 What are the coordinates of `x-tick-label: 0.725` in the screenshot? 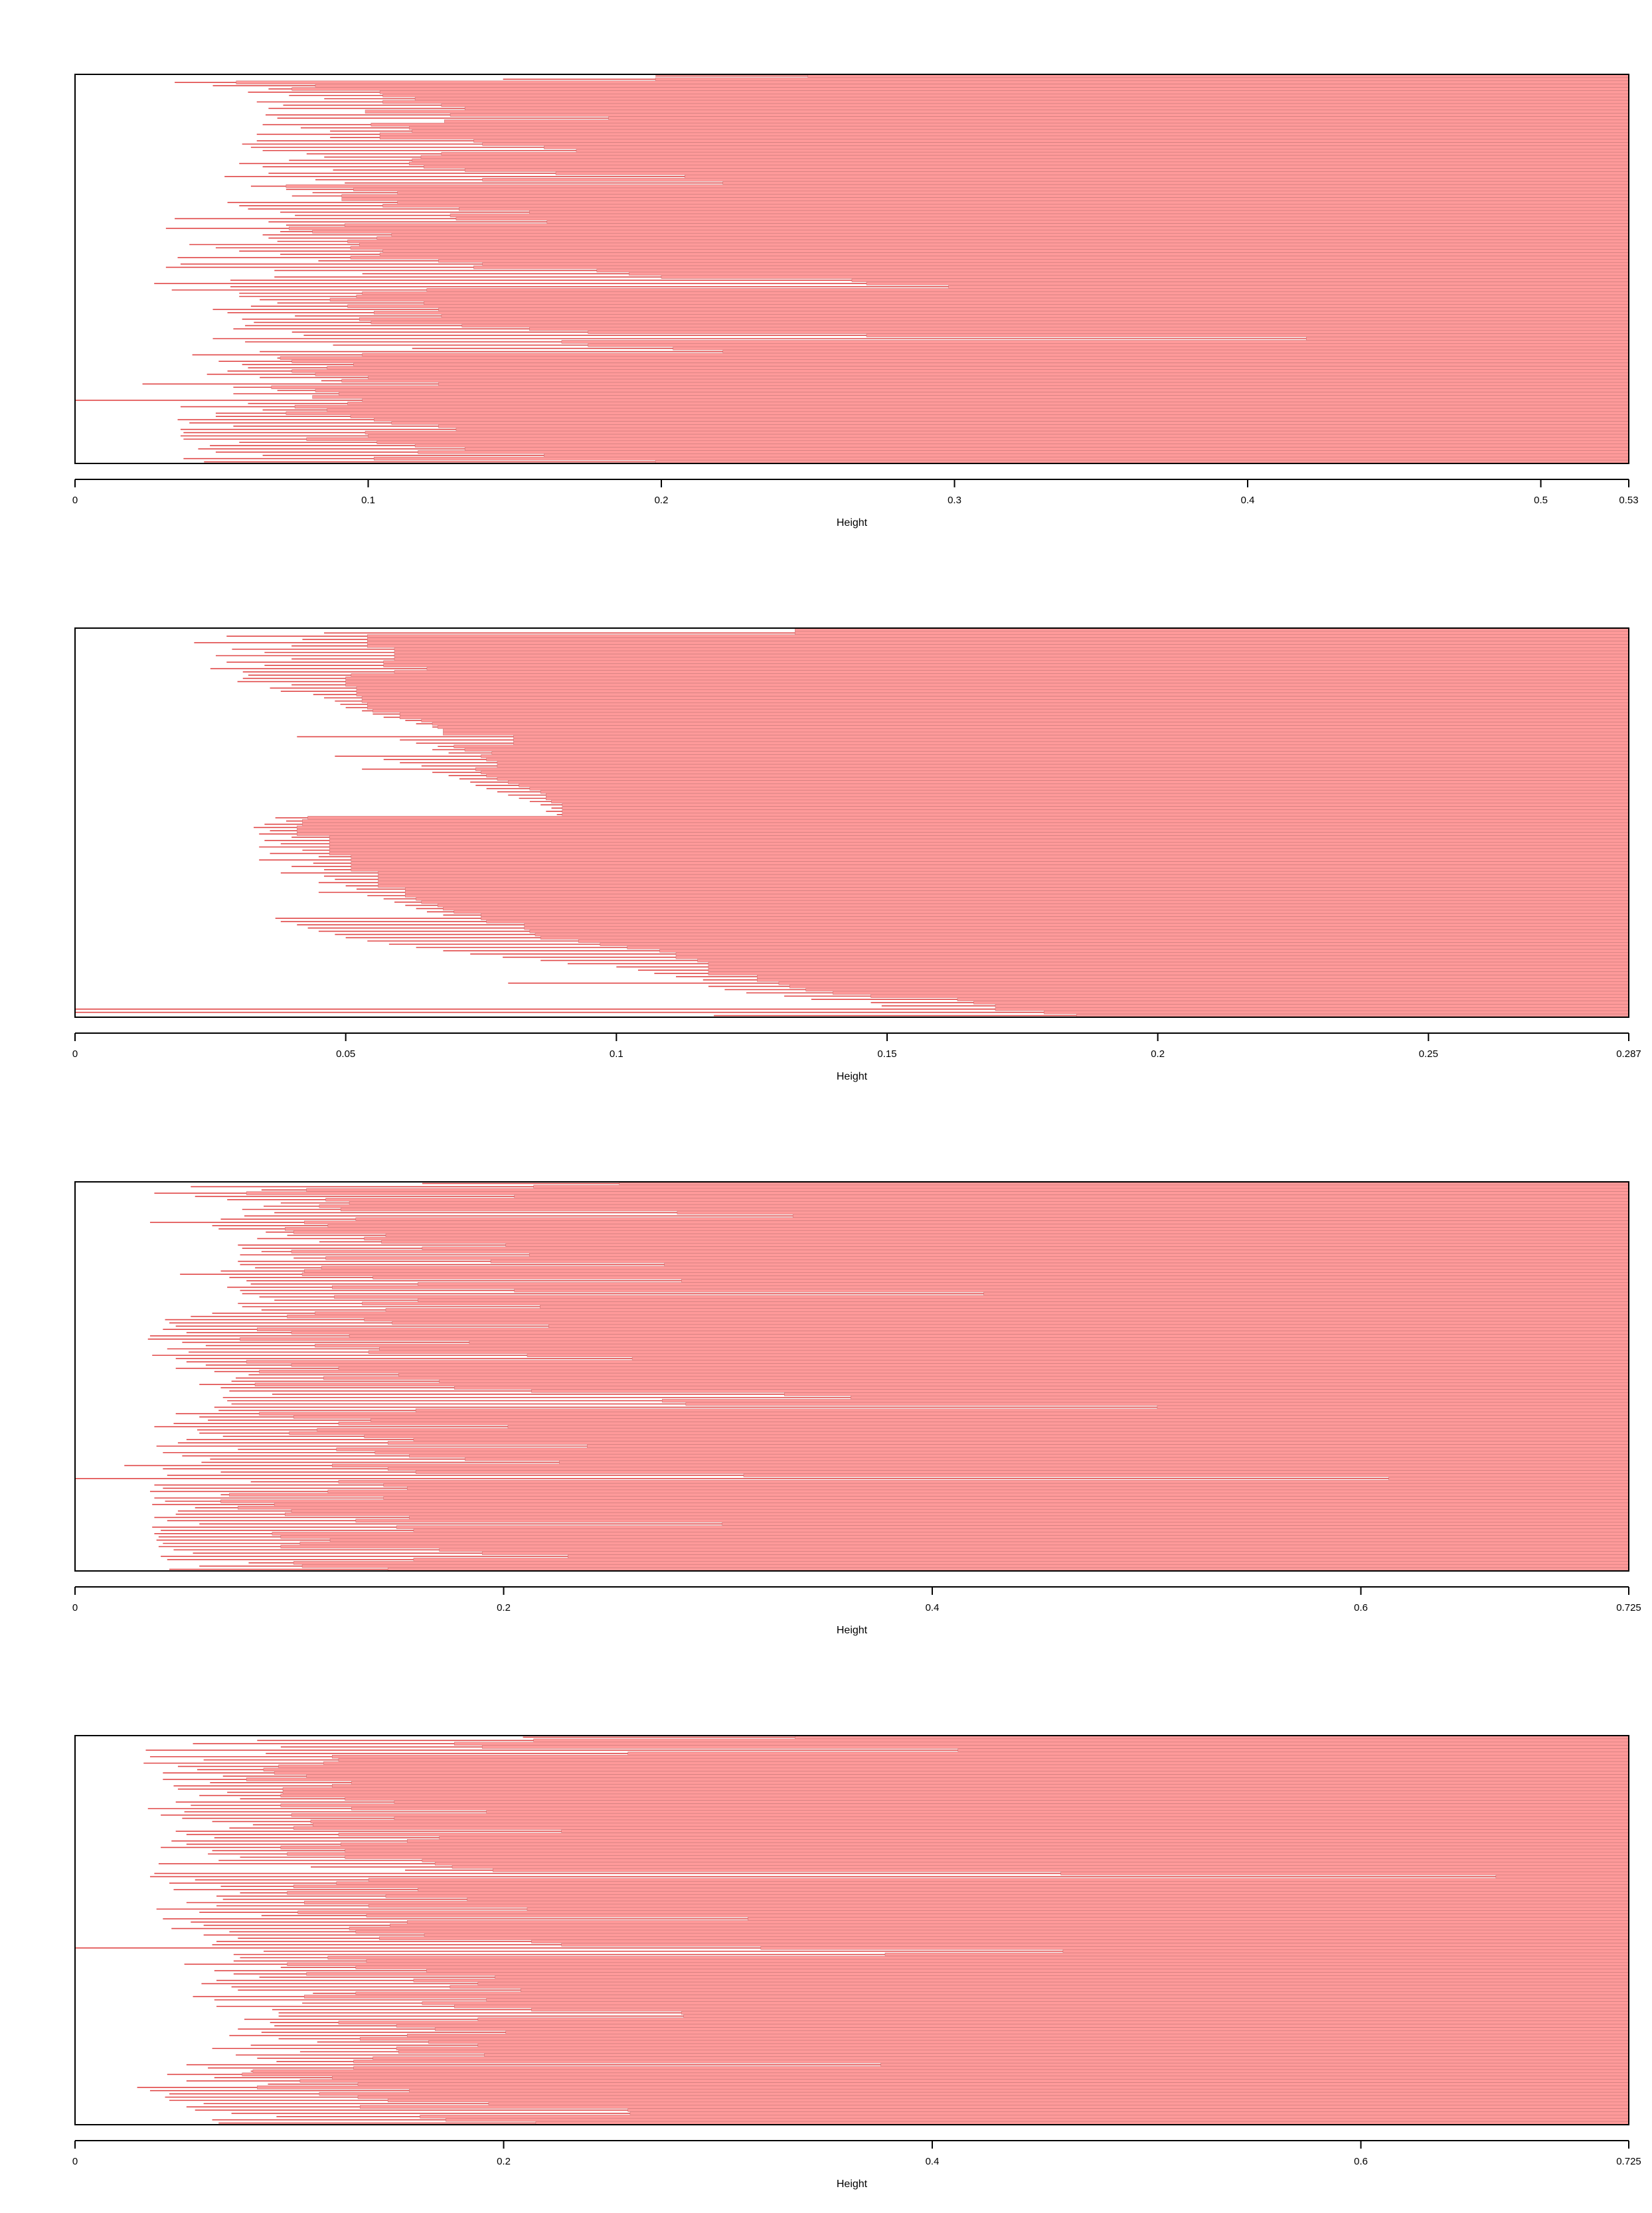 It's located at (1628, 2161).